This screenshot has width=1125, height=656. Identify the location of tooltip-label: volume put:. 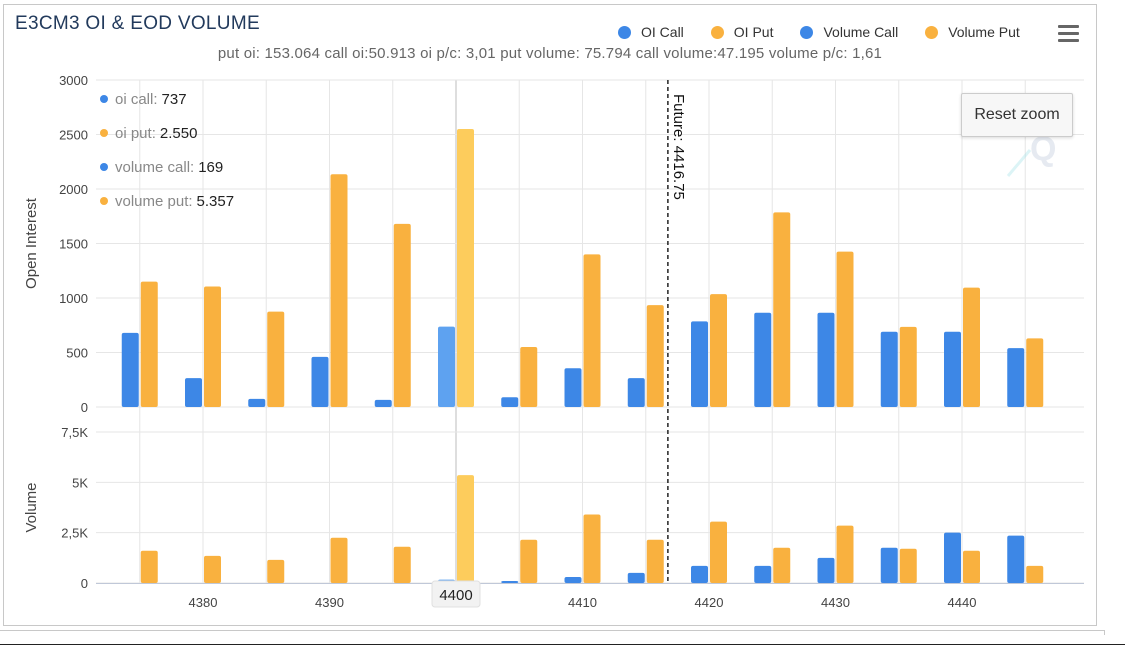
(154, 201).